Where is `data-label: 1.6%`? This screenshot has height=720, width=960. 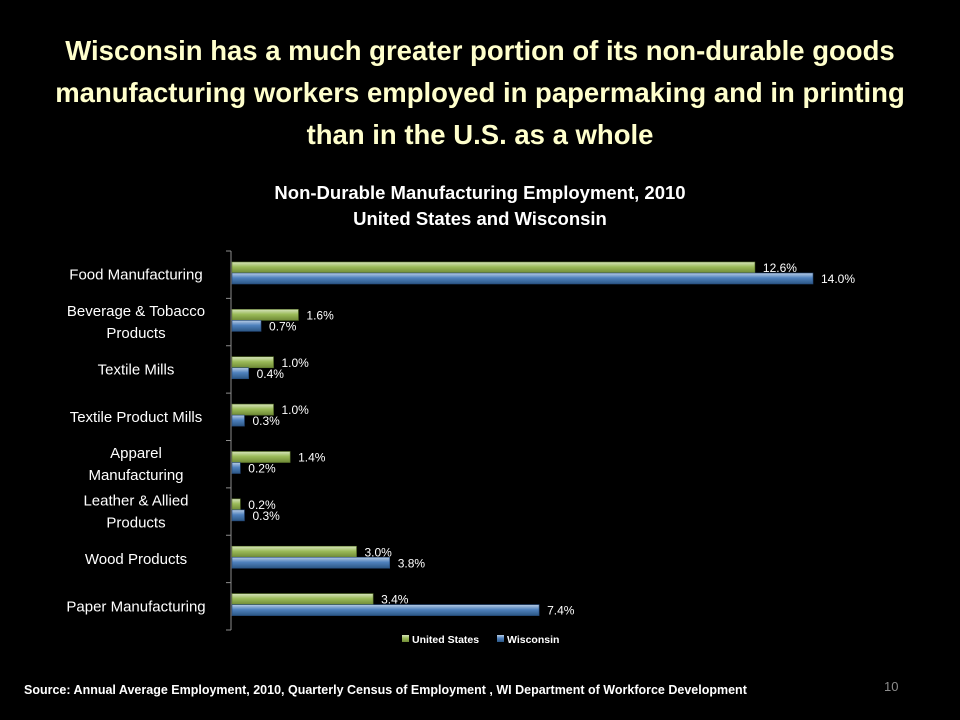 data-label: 1.6% is located at coordinates (320, 315).